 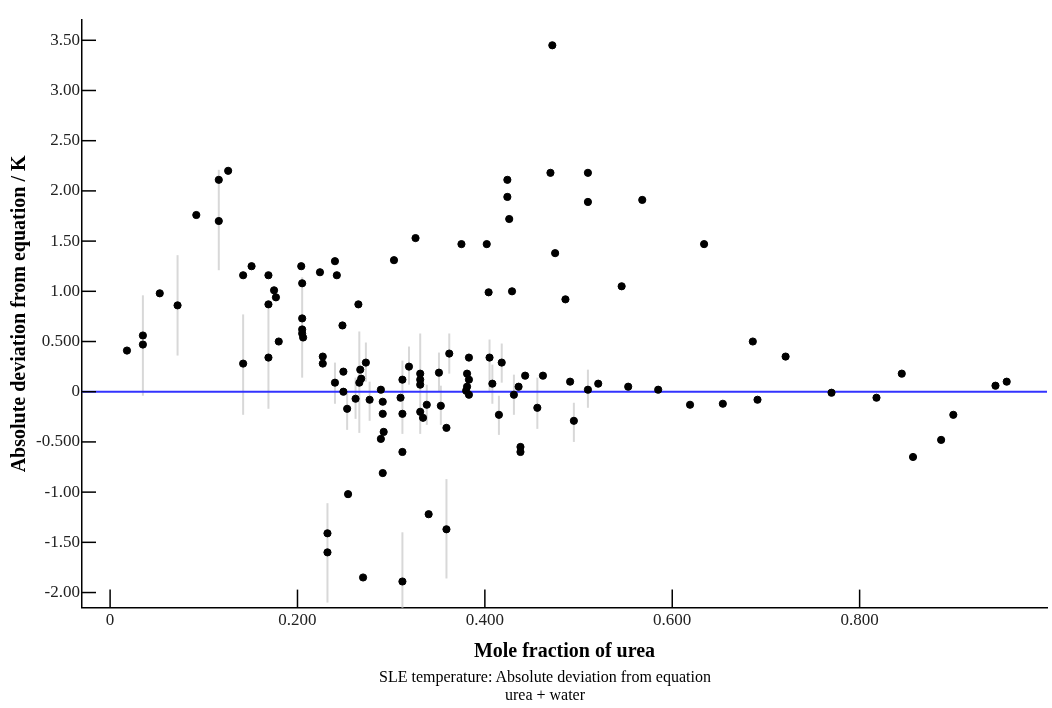 What do you see at coordinates (65, 240) in the screenshot?
I see `y-tick-label: 1.50` at bounding box center [65, 240].